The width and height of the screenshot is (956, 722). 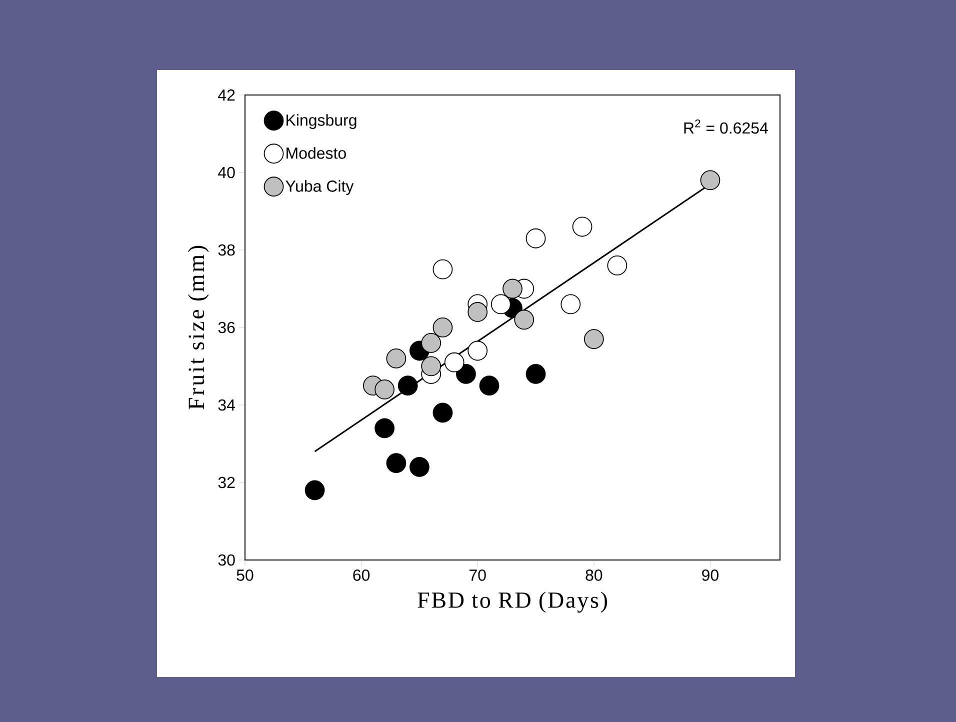 What do you see at coordinates (594, 575) in the screenshot?
I see `x-tick-label: 80` at bounding box center [594, 575].